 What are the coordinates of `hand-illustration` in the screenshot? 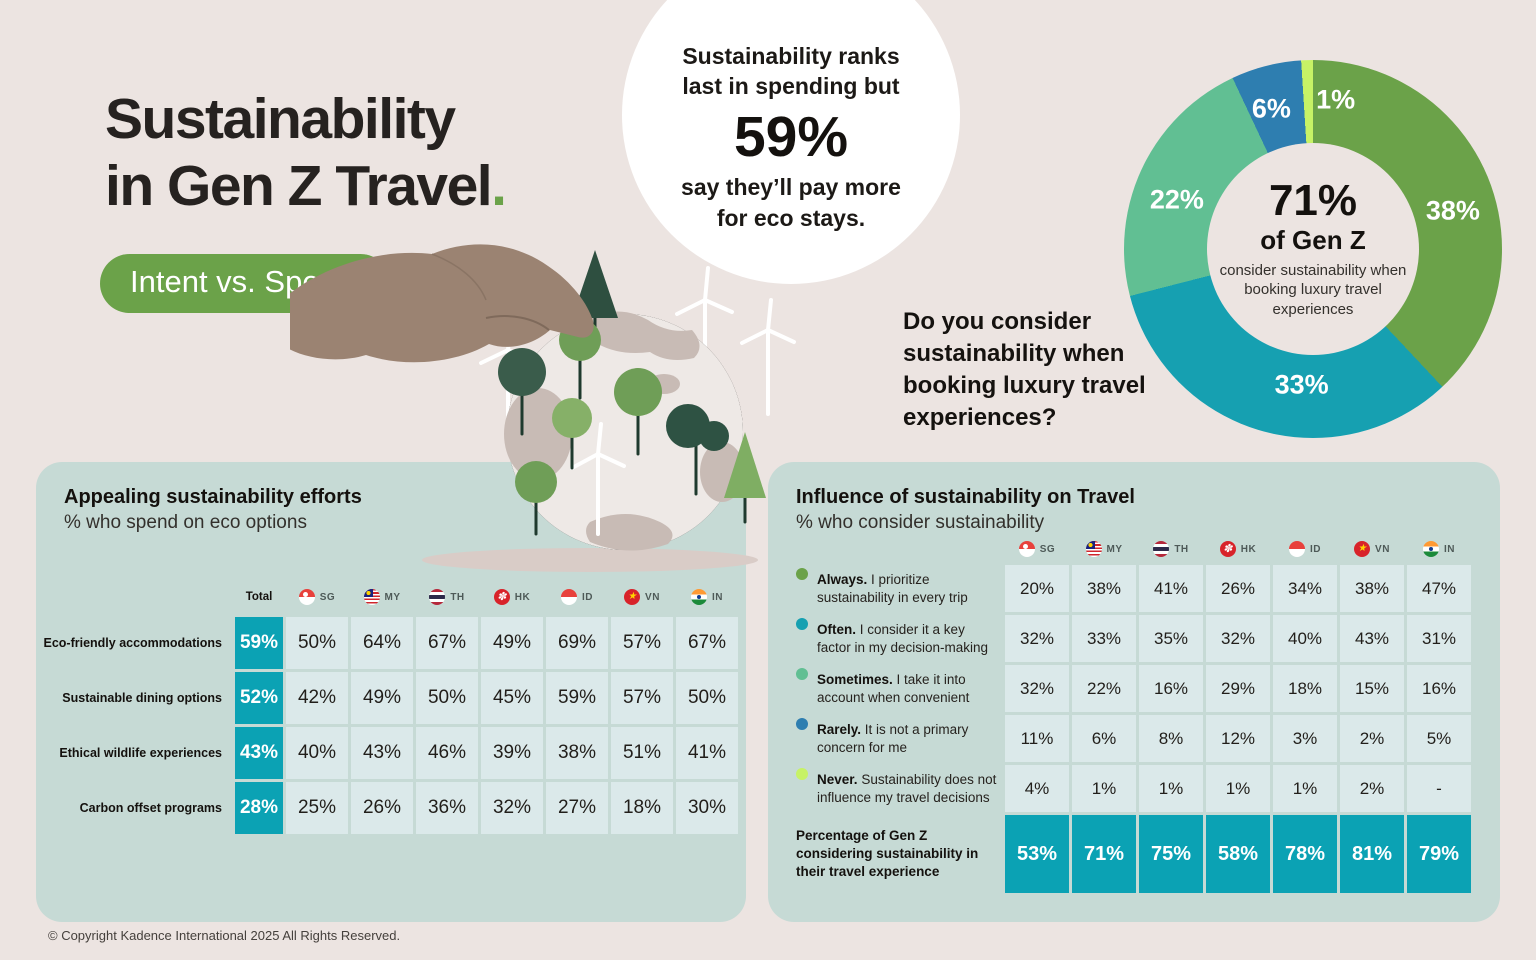 It's located at (442, 303).